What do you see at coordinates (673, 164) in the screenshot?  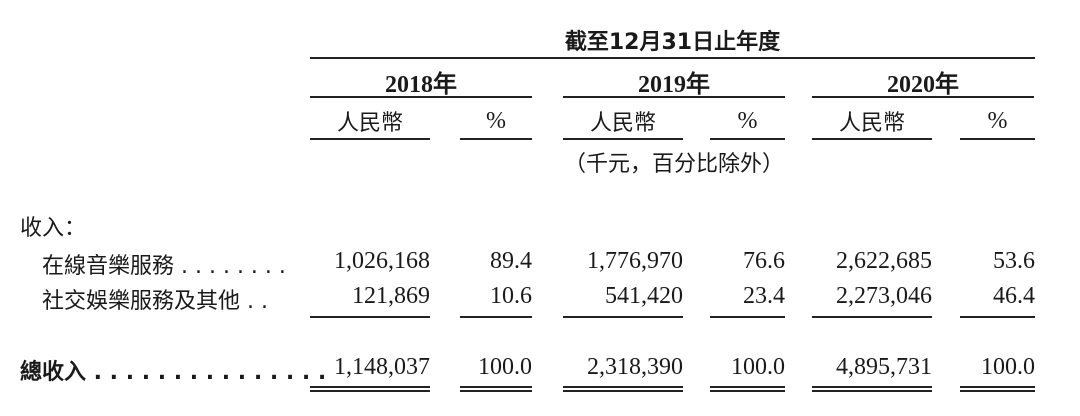 I see `unit-note: （千元，百分比除外）` at bounding box center [673, 164].